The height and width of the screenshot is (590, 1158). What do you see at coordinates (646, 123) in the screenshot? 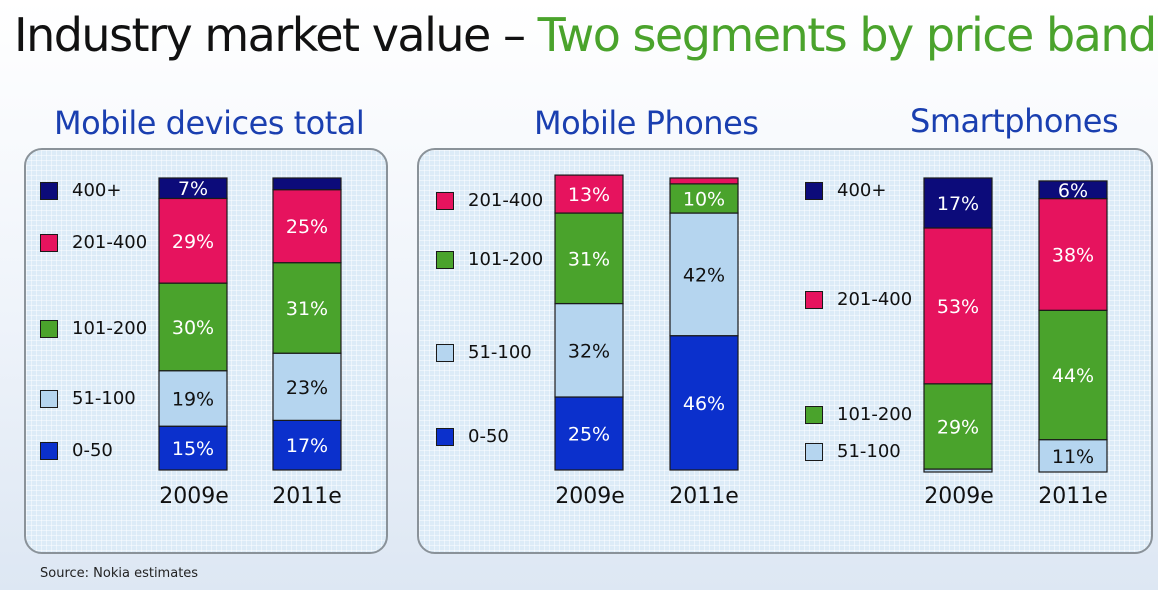
I see `panel-title-phones: Mobile Phones` at bounding box center [646, 123].